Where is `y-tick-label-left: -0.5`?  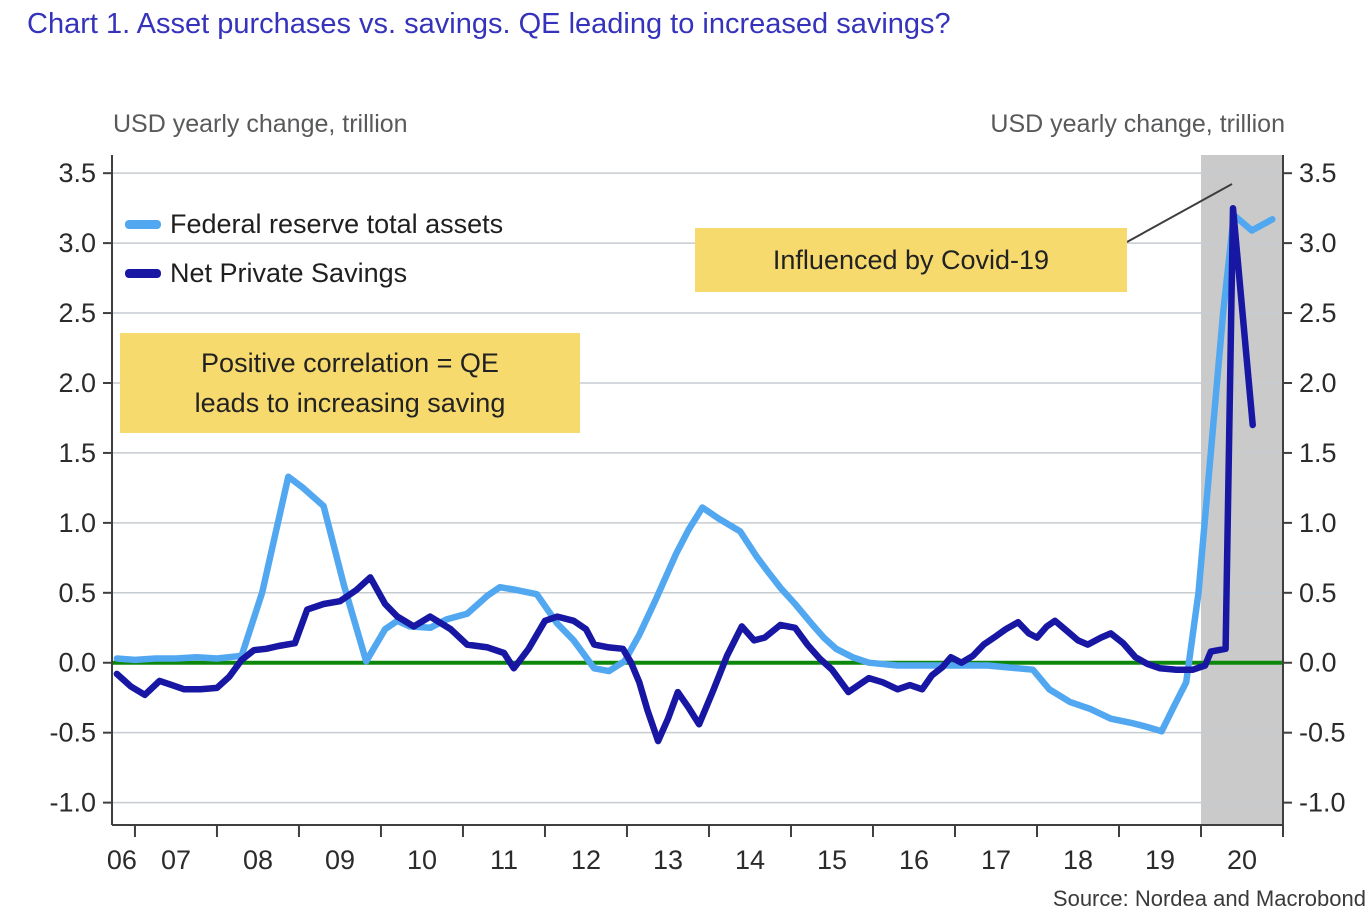 y-tick-label-left: -0.5 is located at coordinates (72, 733).